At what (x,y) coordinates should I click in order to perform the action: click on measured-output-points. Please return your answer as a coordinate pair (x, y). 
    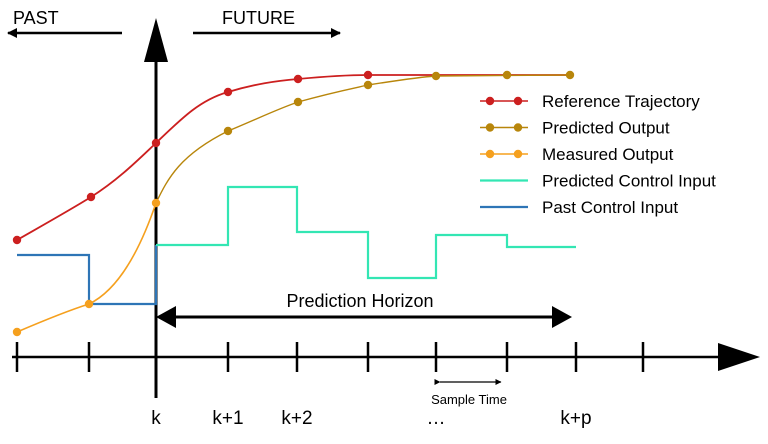
    Looking at the image, I should click on (86, 267).